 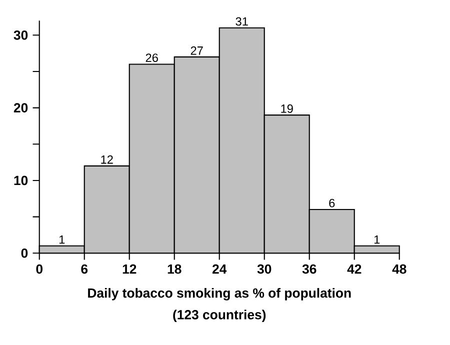 What do you see at coordinates (129, 269) in the screenshot?
I see `x-tick-label: 12` at bounding box center [129, 269].